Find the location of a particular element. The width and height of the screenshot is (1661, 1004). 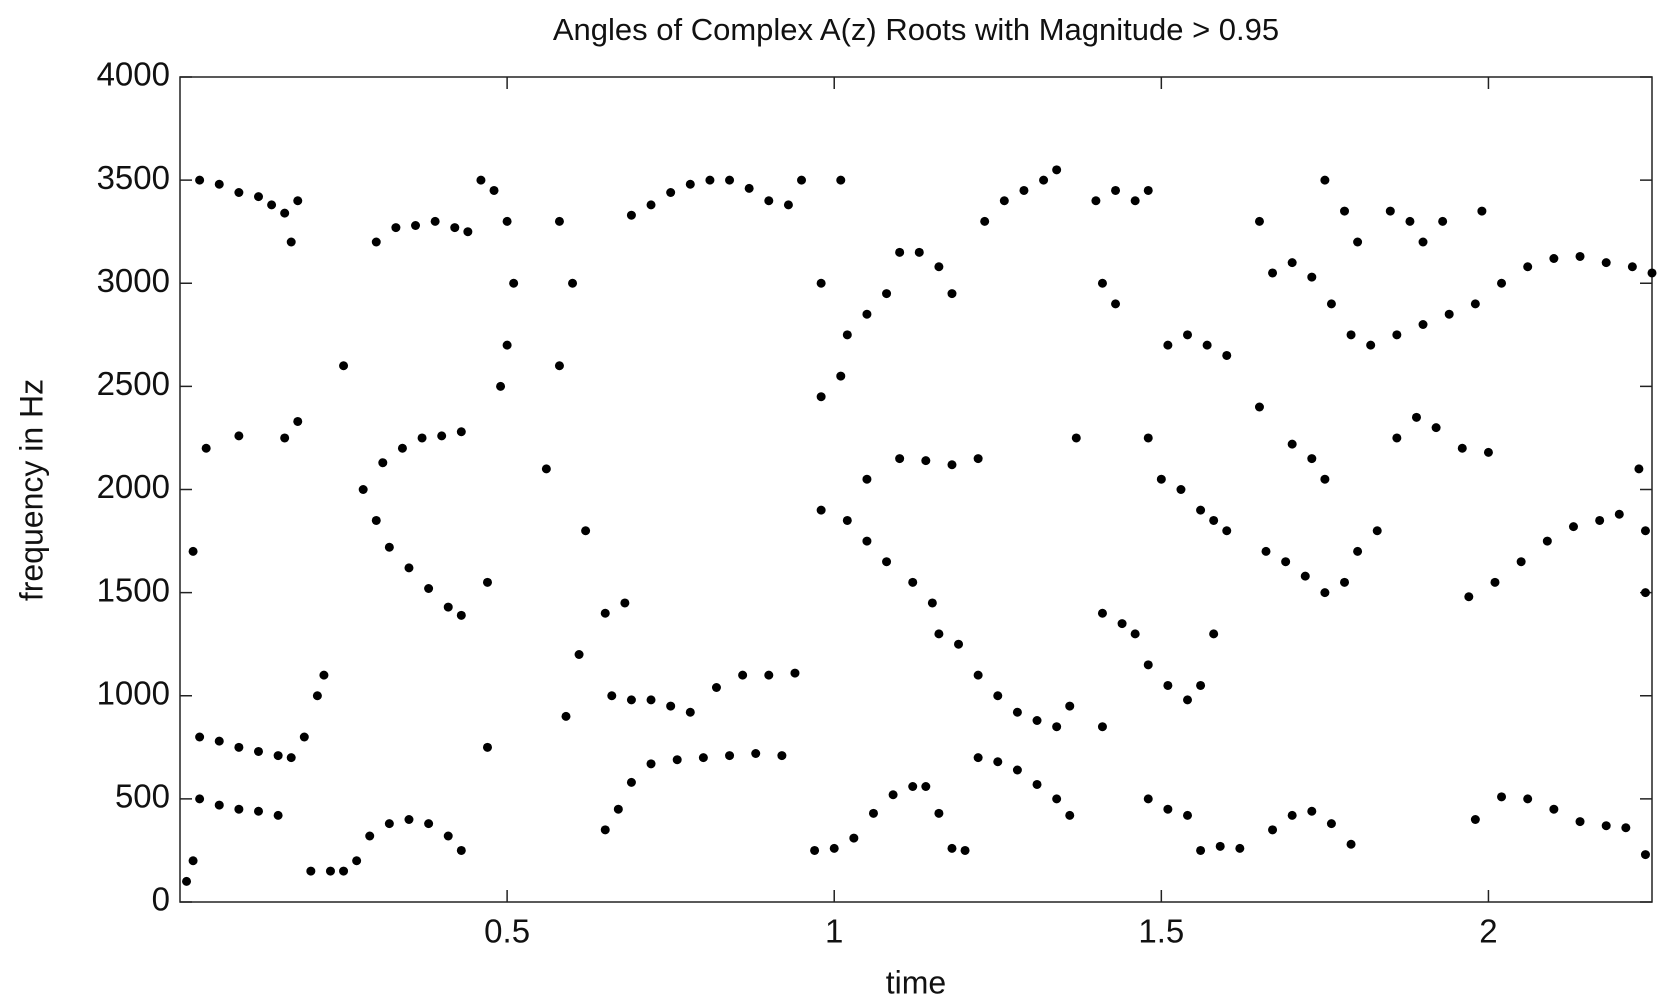

x-tick-label: 0.5 is located at coordinates (507, 931).